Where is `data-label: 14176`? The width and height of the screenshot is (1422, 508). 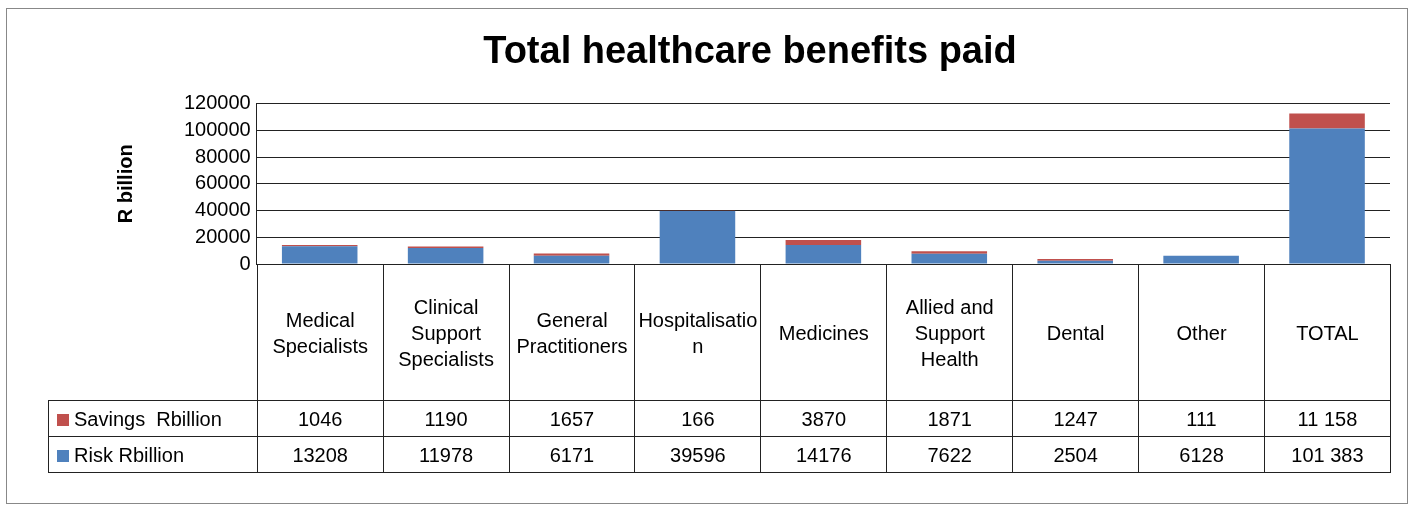 data-label: 14176 is located at coordinates (823, 454).